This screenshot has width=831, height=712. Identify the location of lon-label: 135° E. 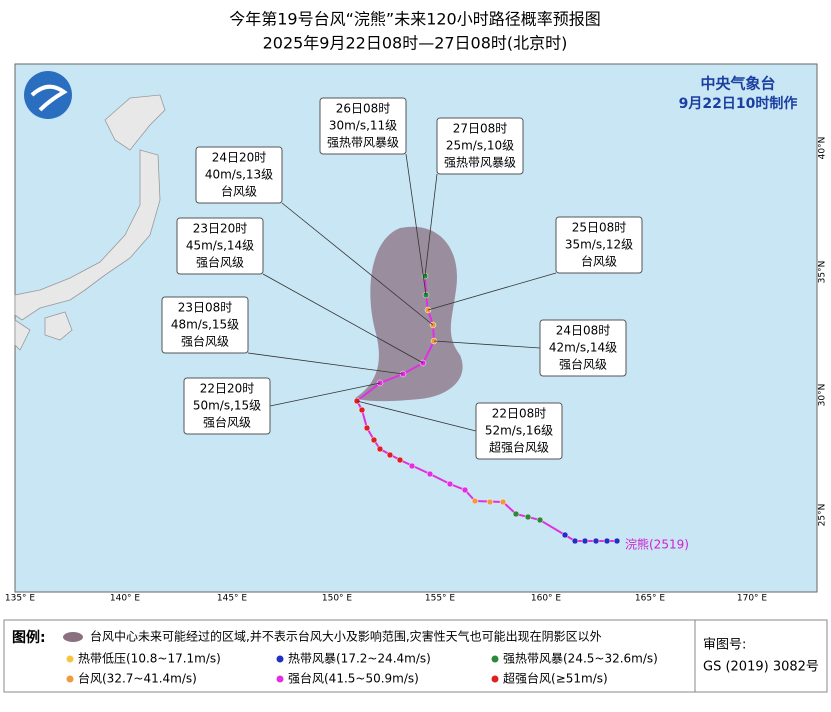
(20, 599).